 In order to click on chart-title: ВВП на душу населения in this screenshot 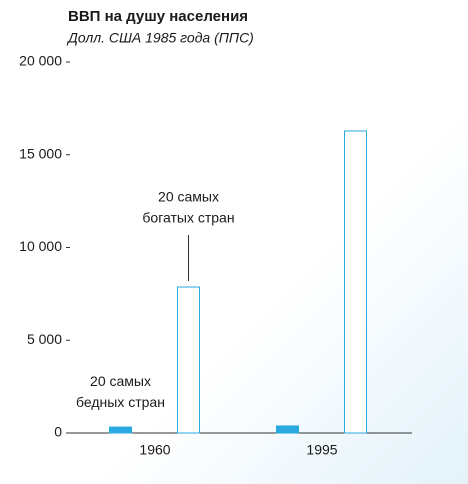, I will do `click(158, 16)`.